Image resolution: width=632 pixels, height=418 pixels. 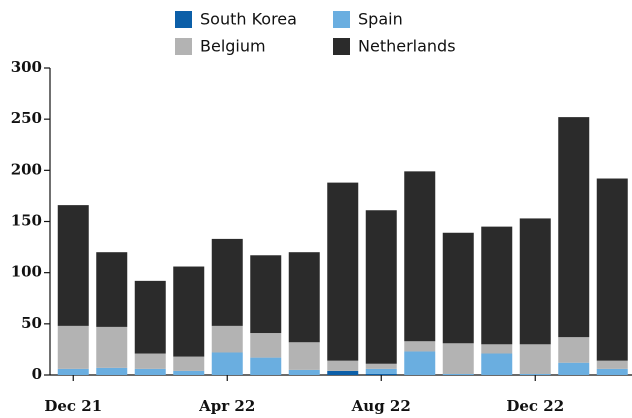 What do you see at coordinates (226, 406) in the screenshot?
I see `x-tick-label: Apr 22` at bounding box center [226, 406].